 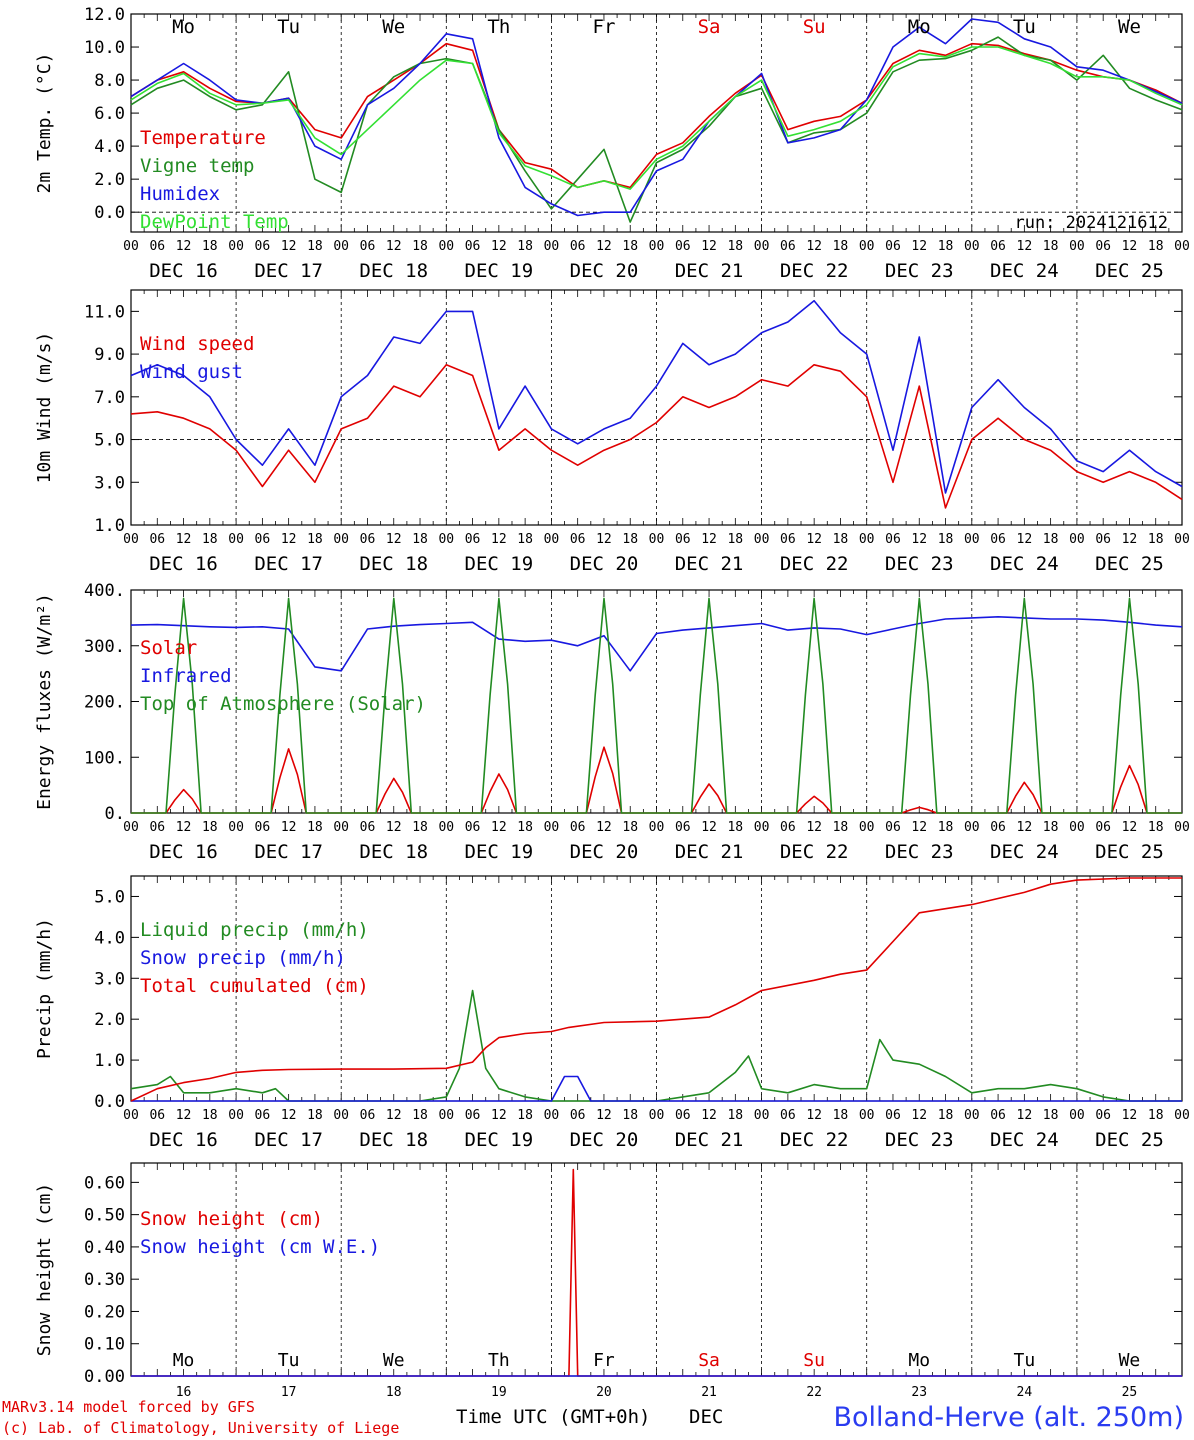 What do you see at coordinates (254, 986) in the screenshot?
I see `legend-entry: Total cumulated (cm)` at bounding box center [254, 986].